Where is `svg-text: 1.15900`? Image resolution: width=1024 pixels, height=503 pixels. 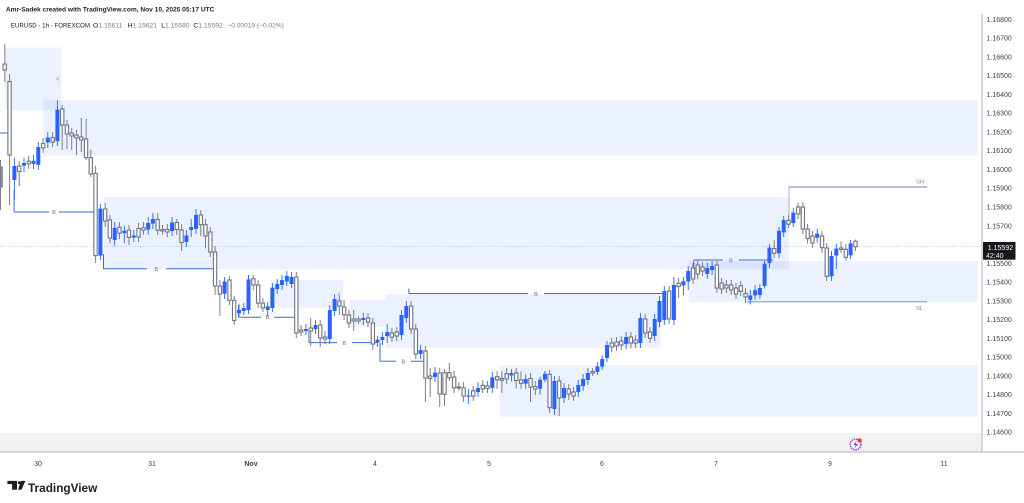 svg-text: 1.15900 is located at coordinates (999, 189).